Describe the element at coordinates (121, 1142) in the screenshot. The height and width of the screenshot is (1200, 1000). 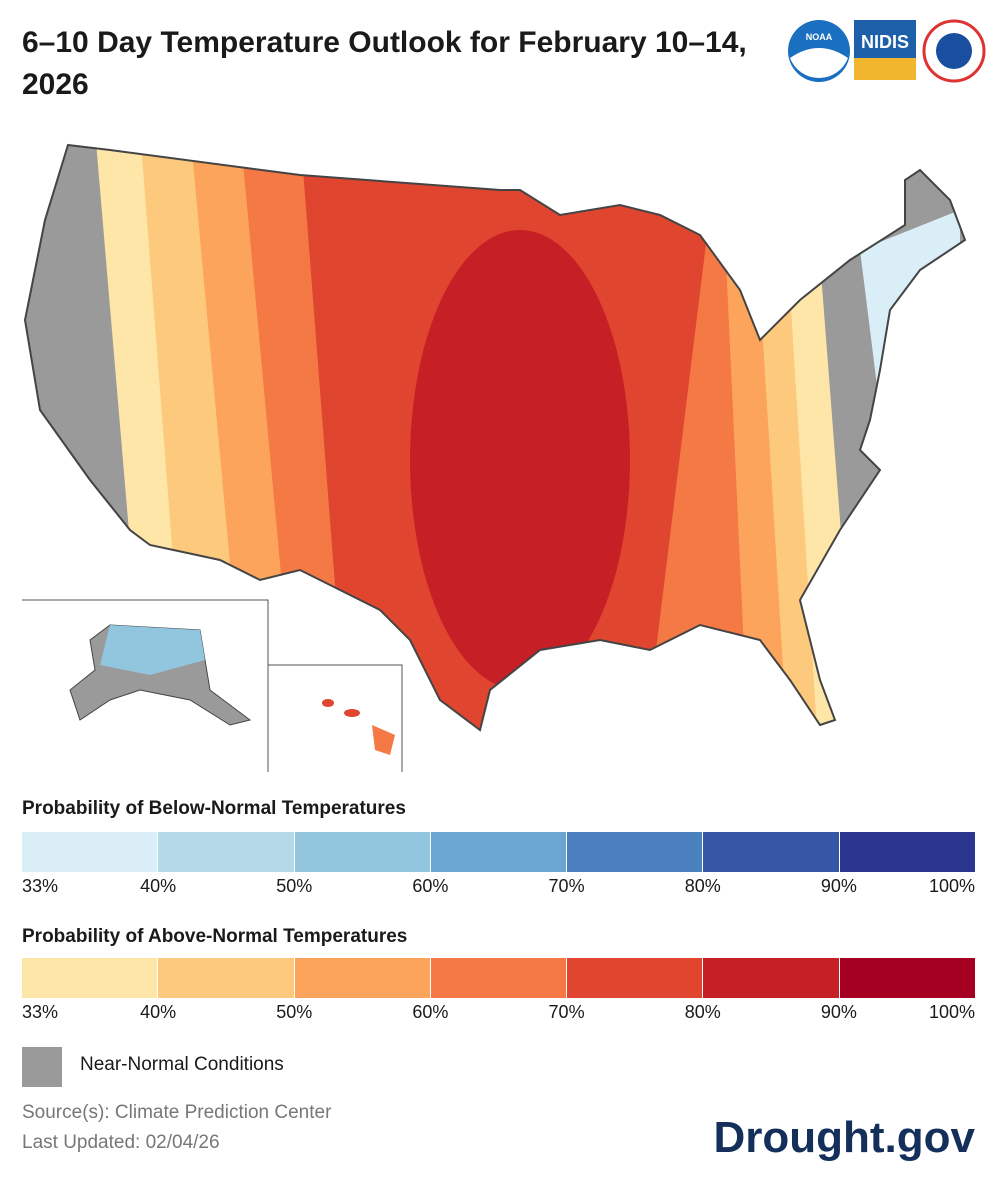
I see `last-updated: Last Updated: 02/04/26` at that location.